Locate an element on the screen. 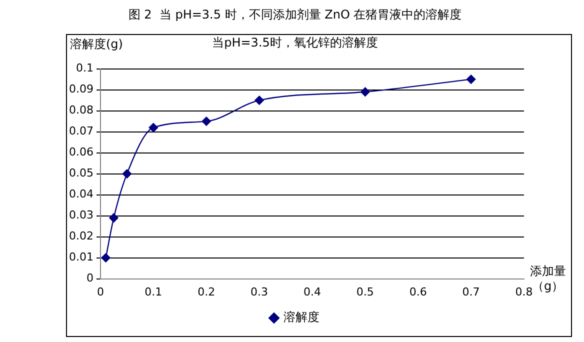  x-tick-label: 0.8 is located at coordinates (524, 291).